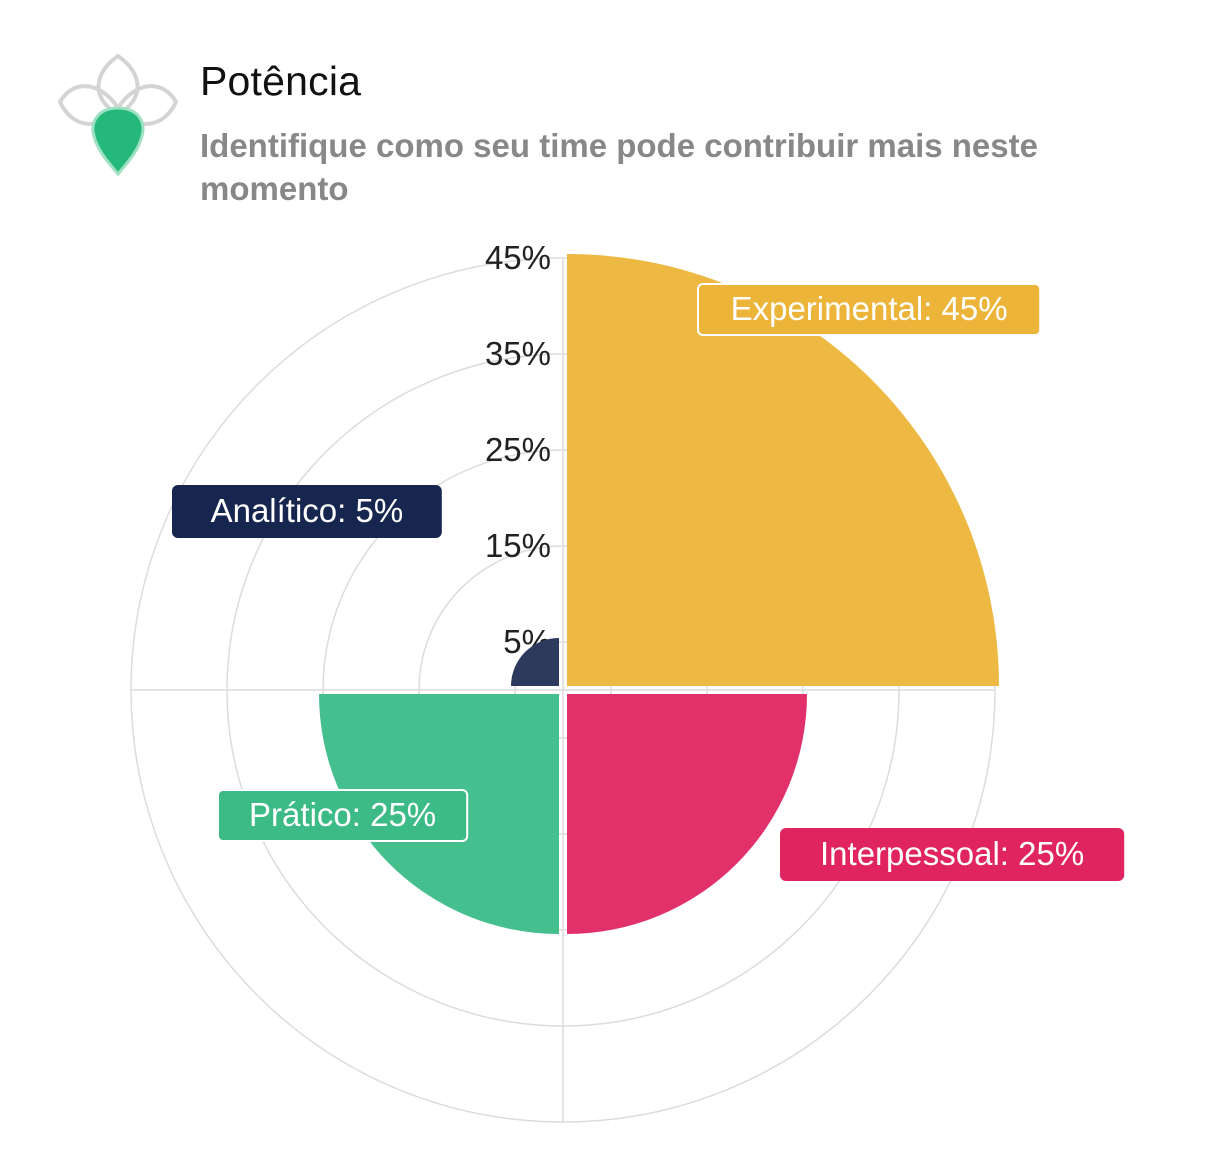  I want to click on slice-experimental, so click(783, 470).